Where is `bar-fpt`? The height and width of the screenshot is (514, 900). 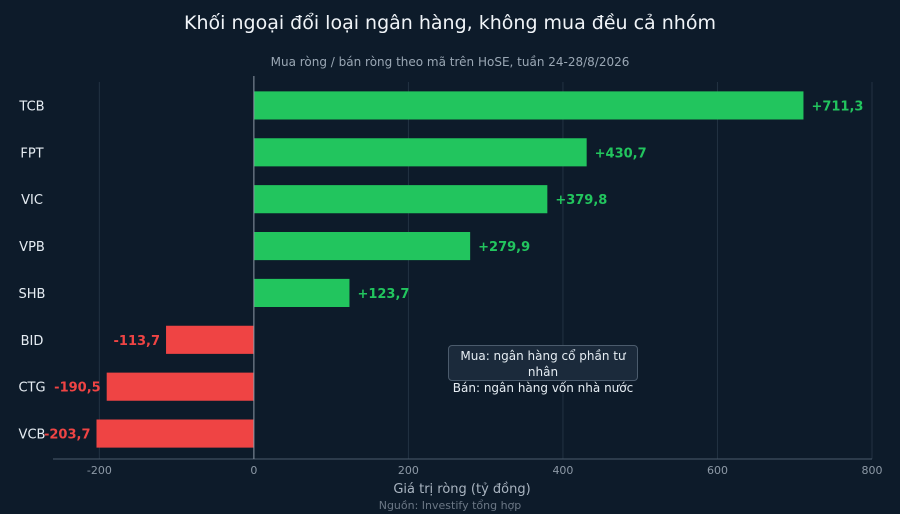 bar-fpt is located at coordinates (420, 152).